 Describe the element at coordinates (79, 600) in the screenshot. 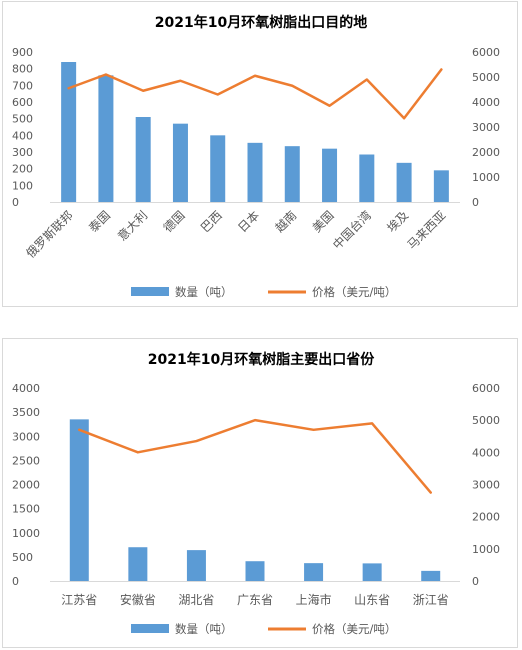

I see `x-tick-label: 江苏省` at that location.